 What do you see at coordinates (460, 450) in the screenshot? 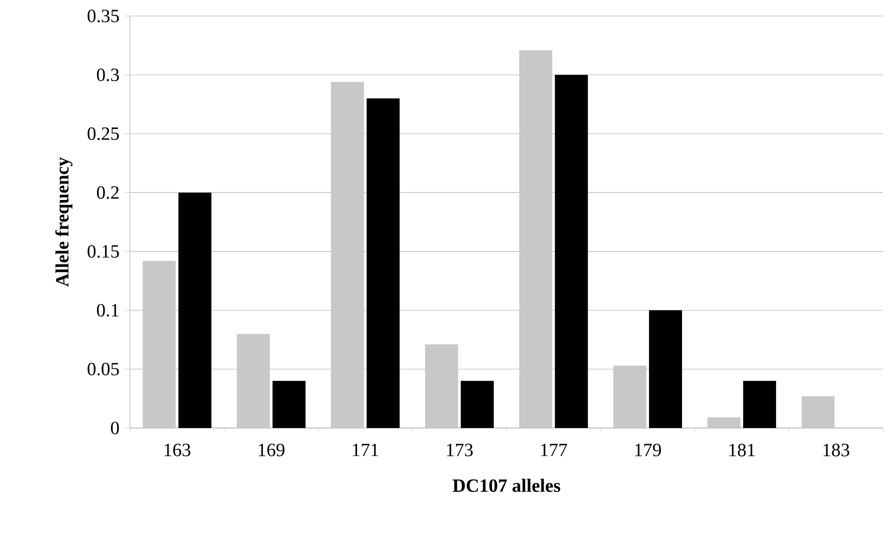
I see `x-tick-label: 173` at bounding box center [460, 450].